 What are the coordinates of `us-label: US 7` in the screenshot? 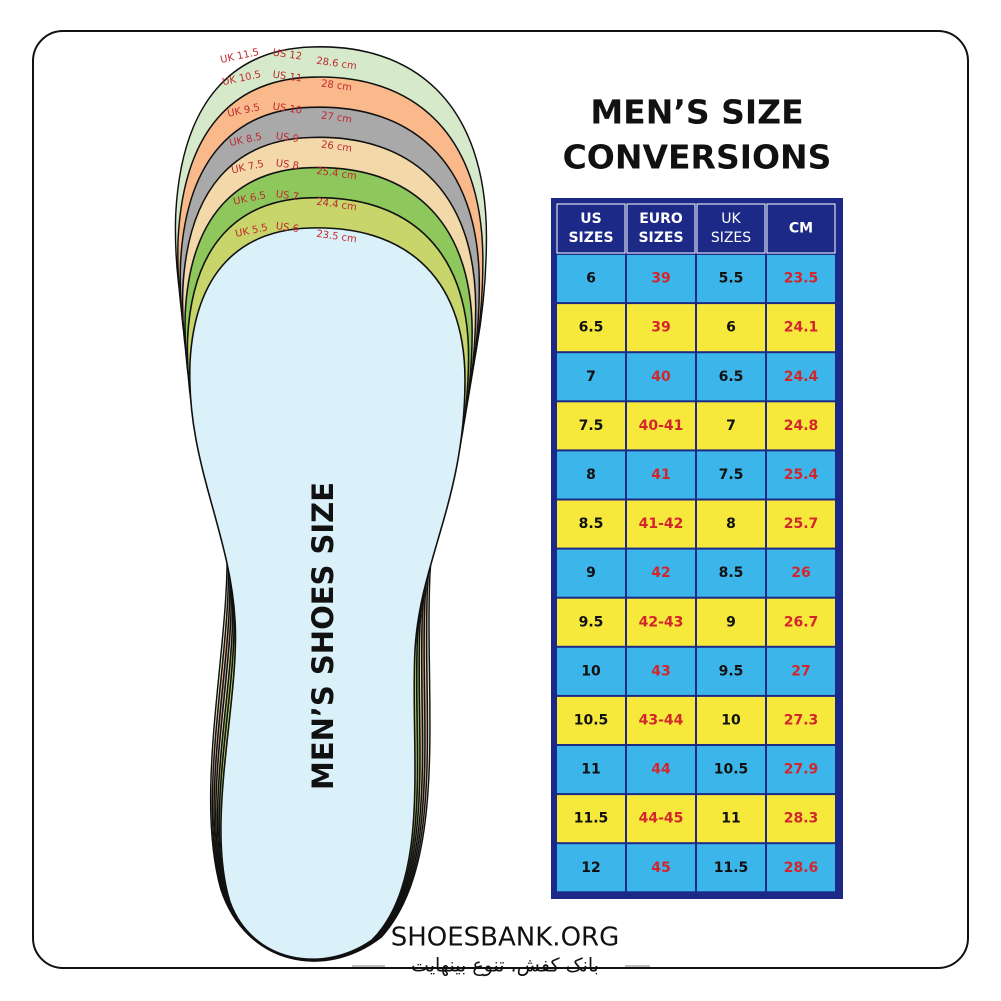 It's located at (287, 196).